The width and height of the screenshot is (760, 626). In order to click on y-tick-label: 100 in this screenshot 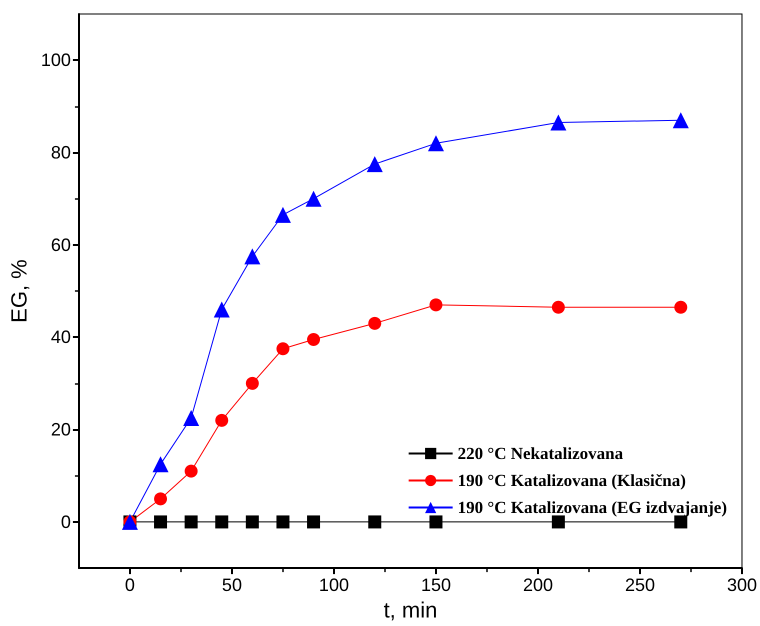, I will do `click(55, 60)`.